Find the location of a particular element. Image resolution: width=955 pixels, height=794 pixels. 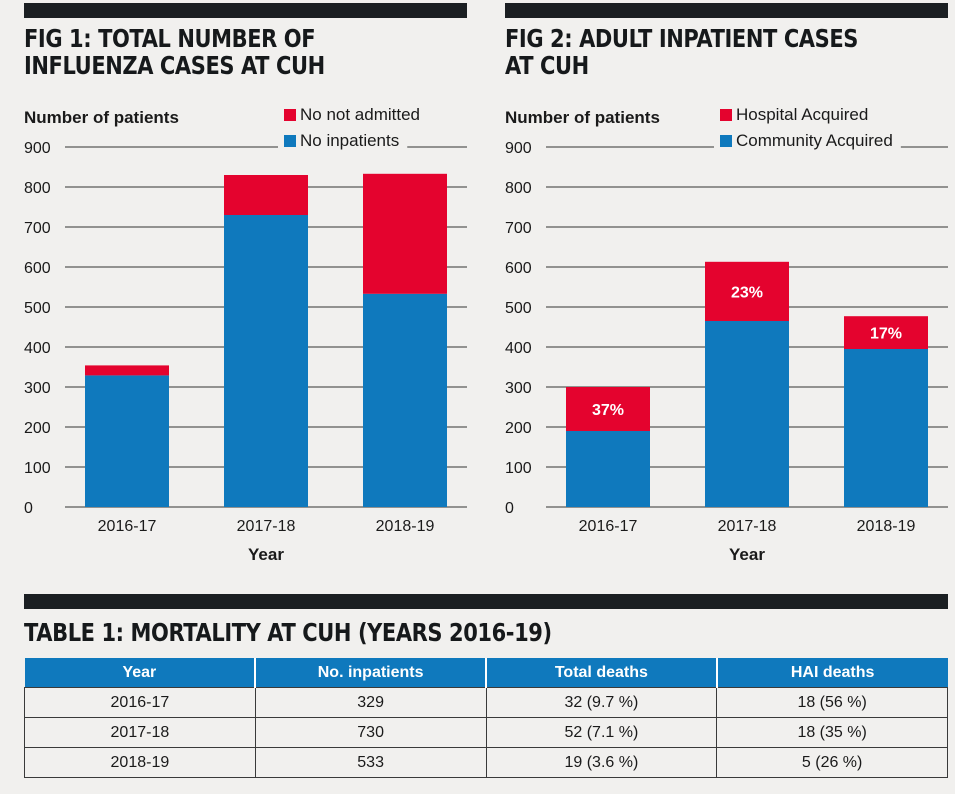

header-hai-deaths: HAI deaths is located at coordinates (831, 673).